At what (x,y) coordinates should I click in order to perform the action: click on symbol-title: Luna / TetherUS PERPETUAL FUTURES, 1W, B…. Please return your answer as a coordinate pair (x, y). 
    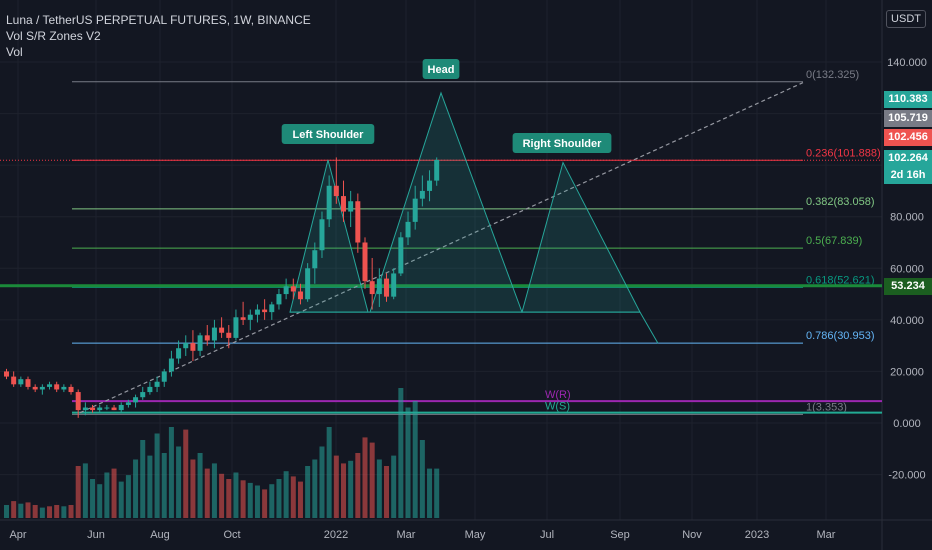
    Looking at the image, I should click on (158, 20).